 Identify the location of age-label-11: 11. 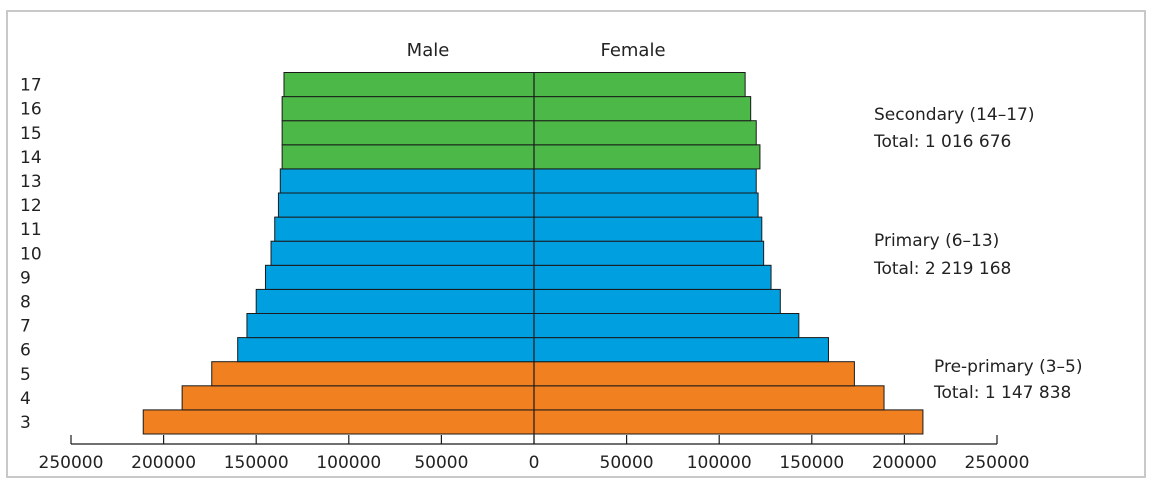
(31, 230).